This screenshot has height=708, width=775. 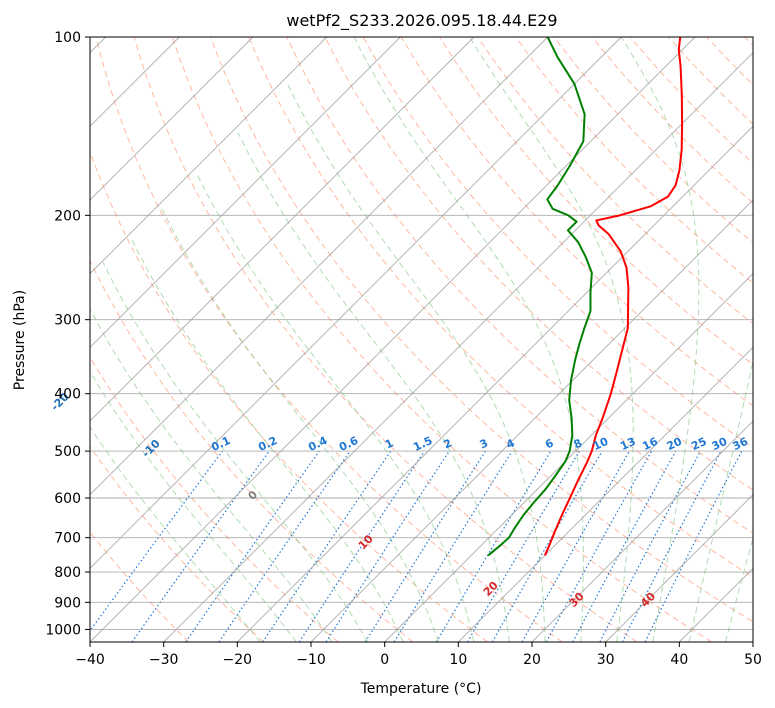 What do you see at coordinates (384, 660) in the screenshot?
I see `x-tick-label: 0` at bounding box center [384, 660].